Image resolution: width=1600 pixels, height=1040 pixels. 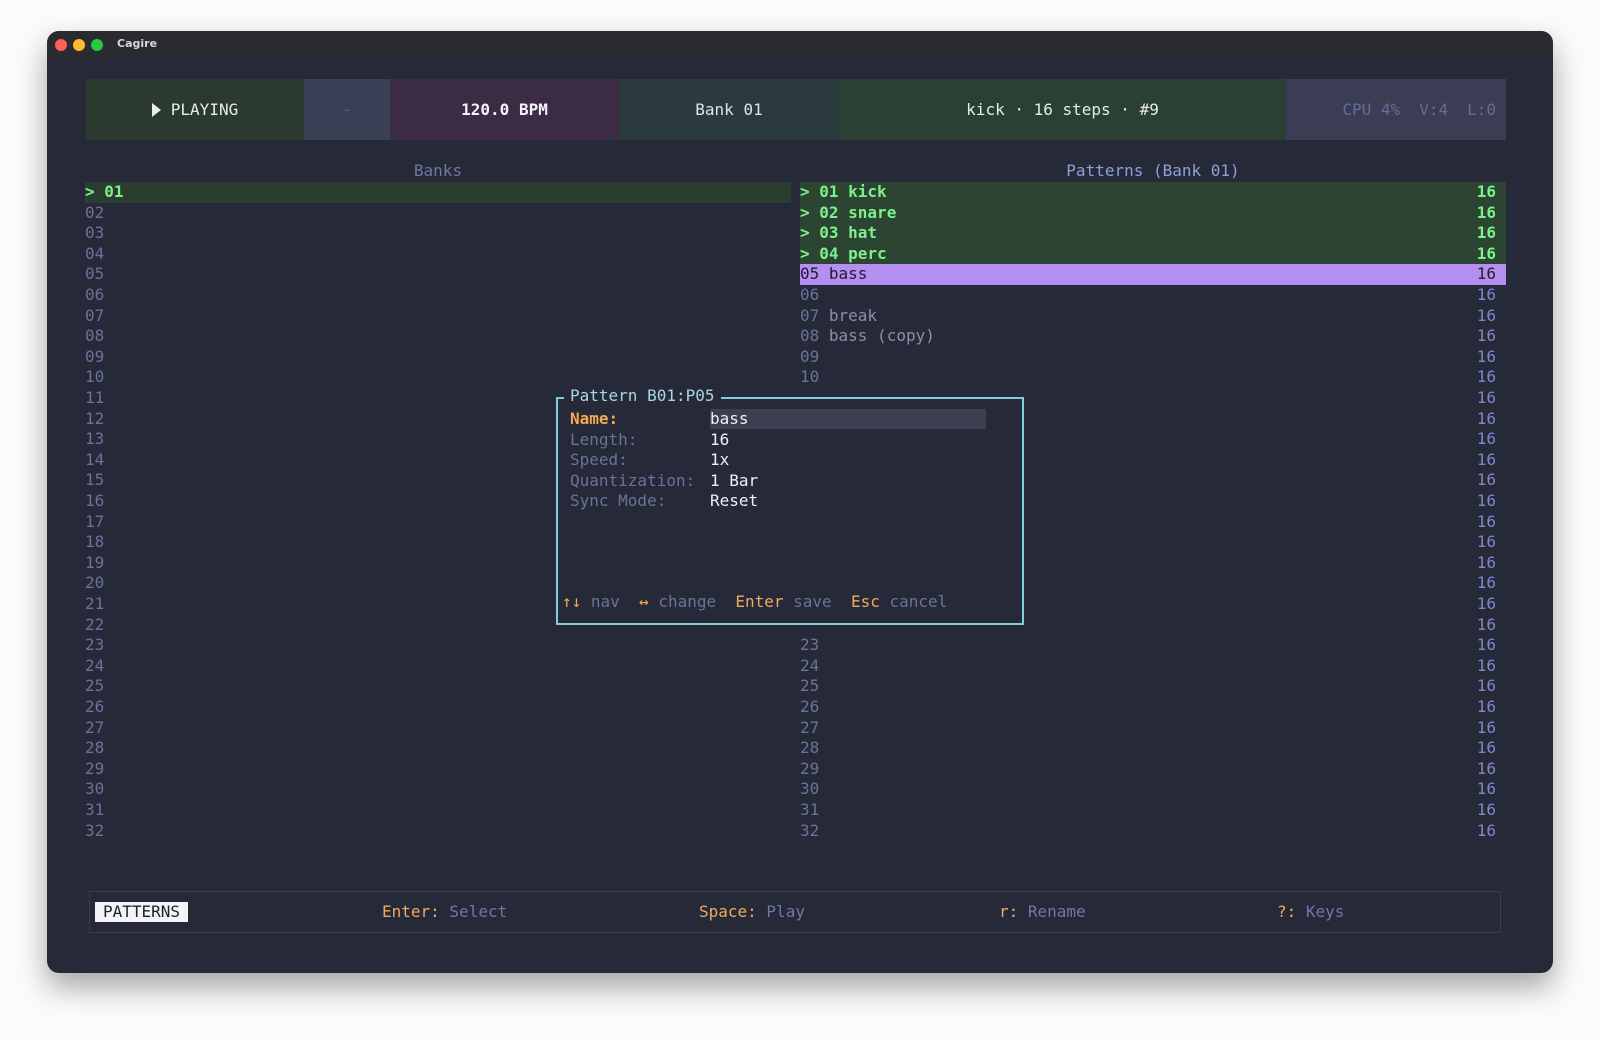 What do you see at coordinates (1153, 254) in the screenshot?
I see `pattern-row: >04 perc 16` at bounding box center [1153, 254].